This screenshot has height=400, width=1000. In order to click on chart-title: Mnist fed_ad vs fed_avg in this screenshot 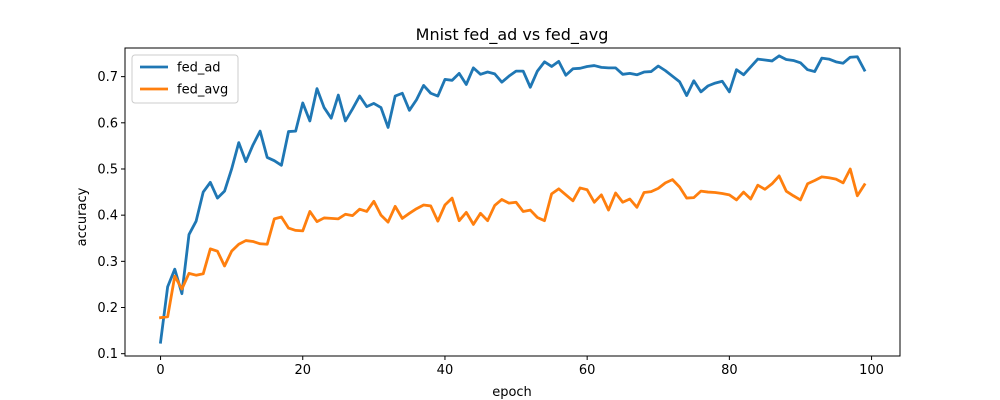, I will do `click(512, 35)`.